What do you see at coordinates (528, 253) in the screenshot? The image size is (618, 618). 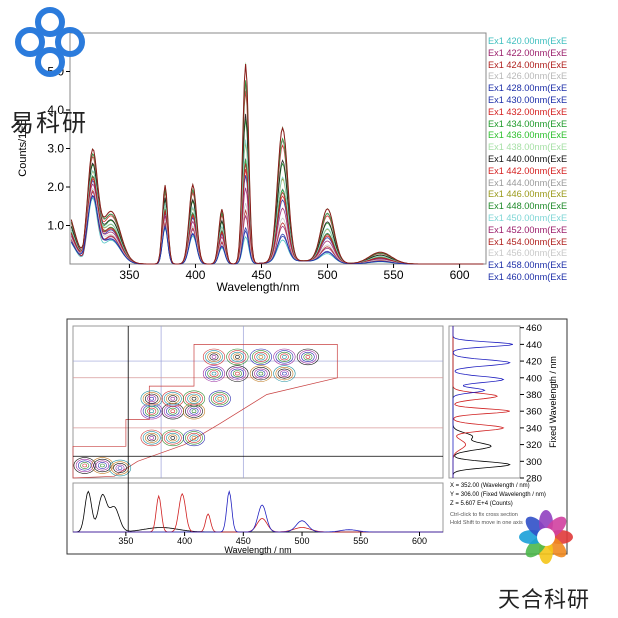 I see `legend-entry: Ex1 456.00nm(ExE` at bounding box center [528, 253].